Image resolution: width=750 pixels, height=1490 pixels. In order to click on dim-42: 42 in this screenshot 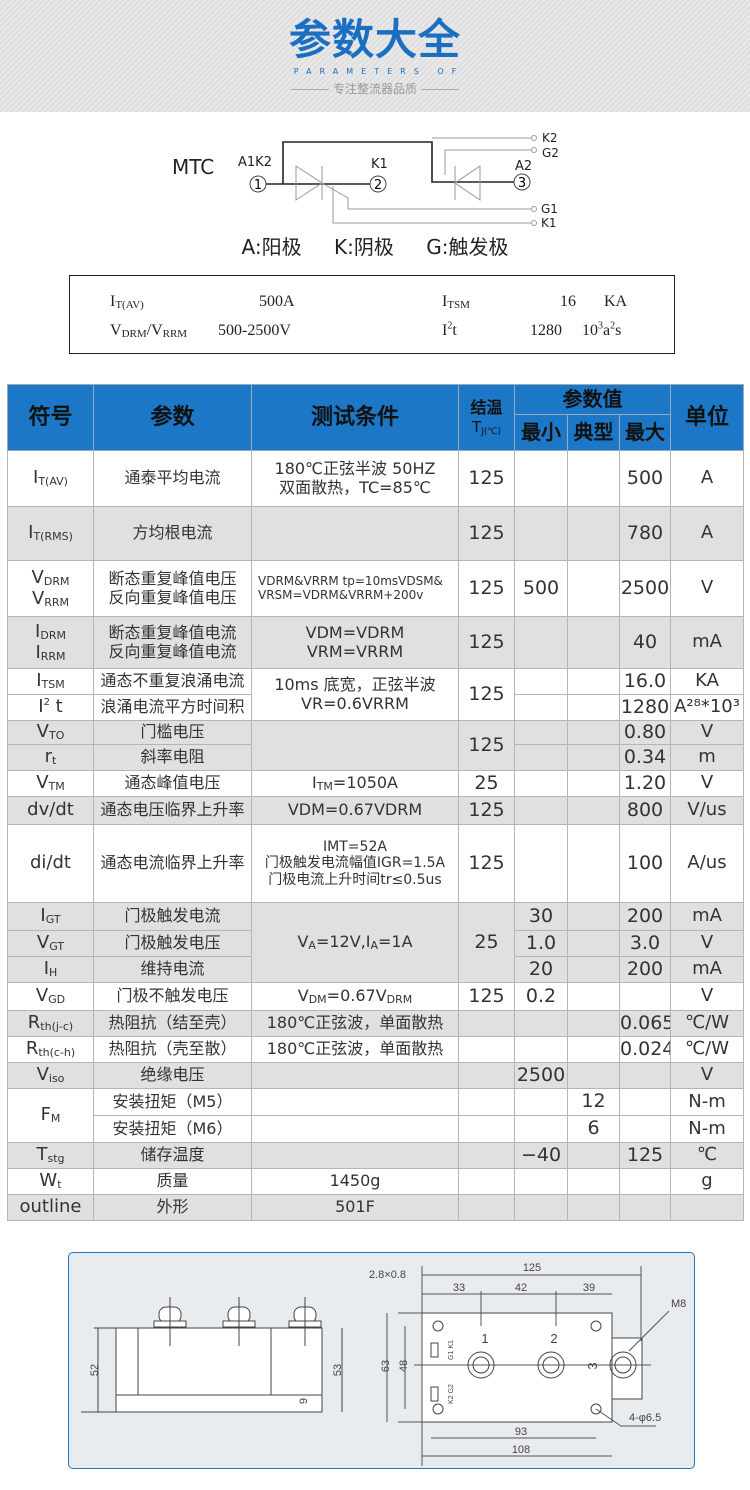, I will do `click(521, 1288)`.